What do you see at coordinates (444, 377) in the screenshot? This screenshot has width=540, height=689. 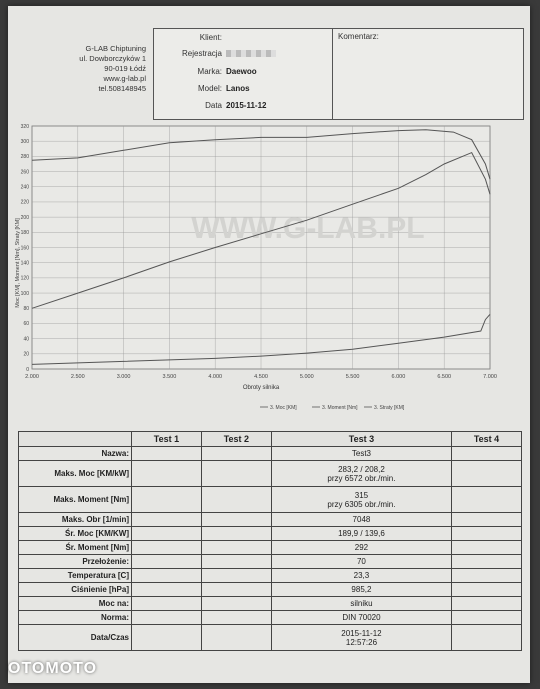 I see `x-tick-label: 6.500` at bounding box center [444, 377].